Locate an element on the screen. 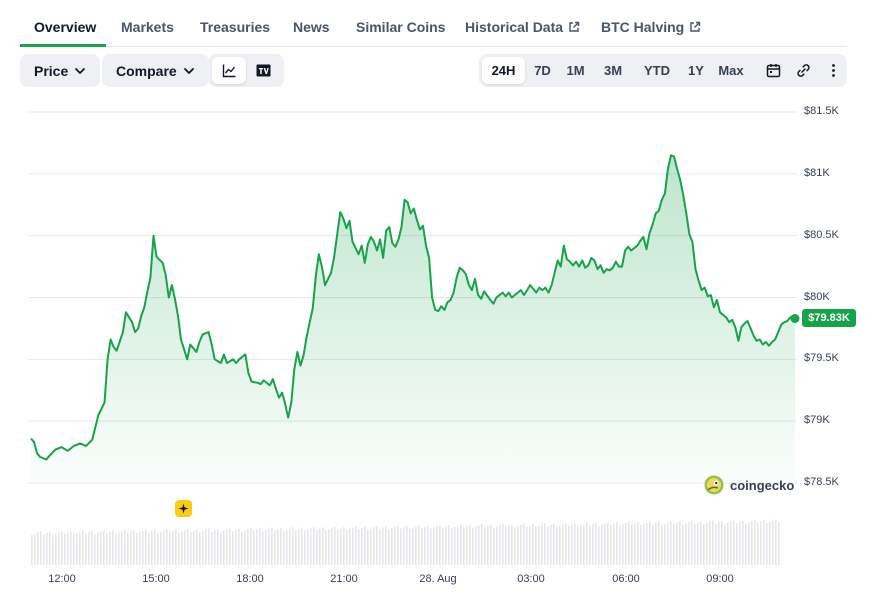 This screenshot has height=598, width=871. view-mode-group is located at coordinates (246, 70).